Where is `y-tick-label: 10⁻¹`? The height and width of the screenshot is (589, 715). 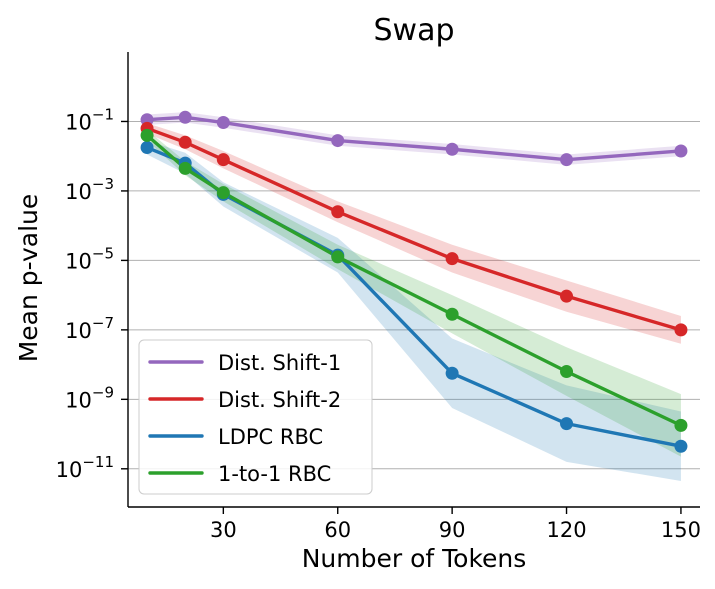
y-tick-label: 10⁻¹ is located at coordinates (89, 119).